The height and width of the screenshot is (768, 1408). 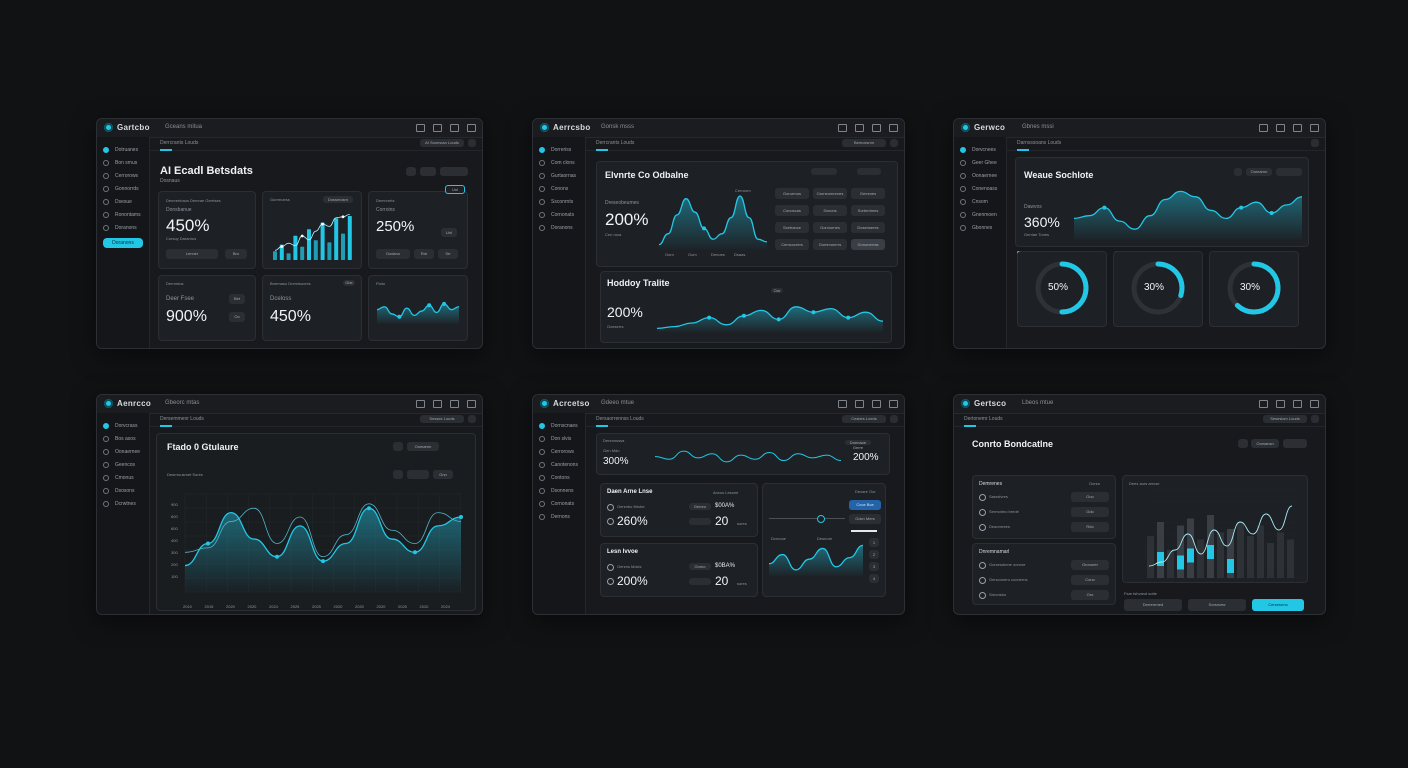 What do you see at coordinates (123, 201) in the screenshot?
I see `sidebar-item: Dsesue` at bounding box center [123, 201].